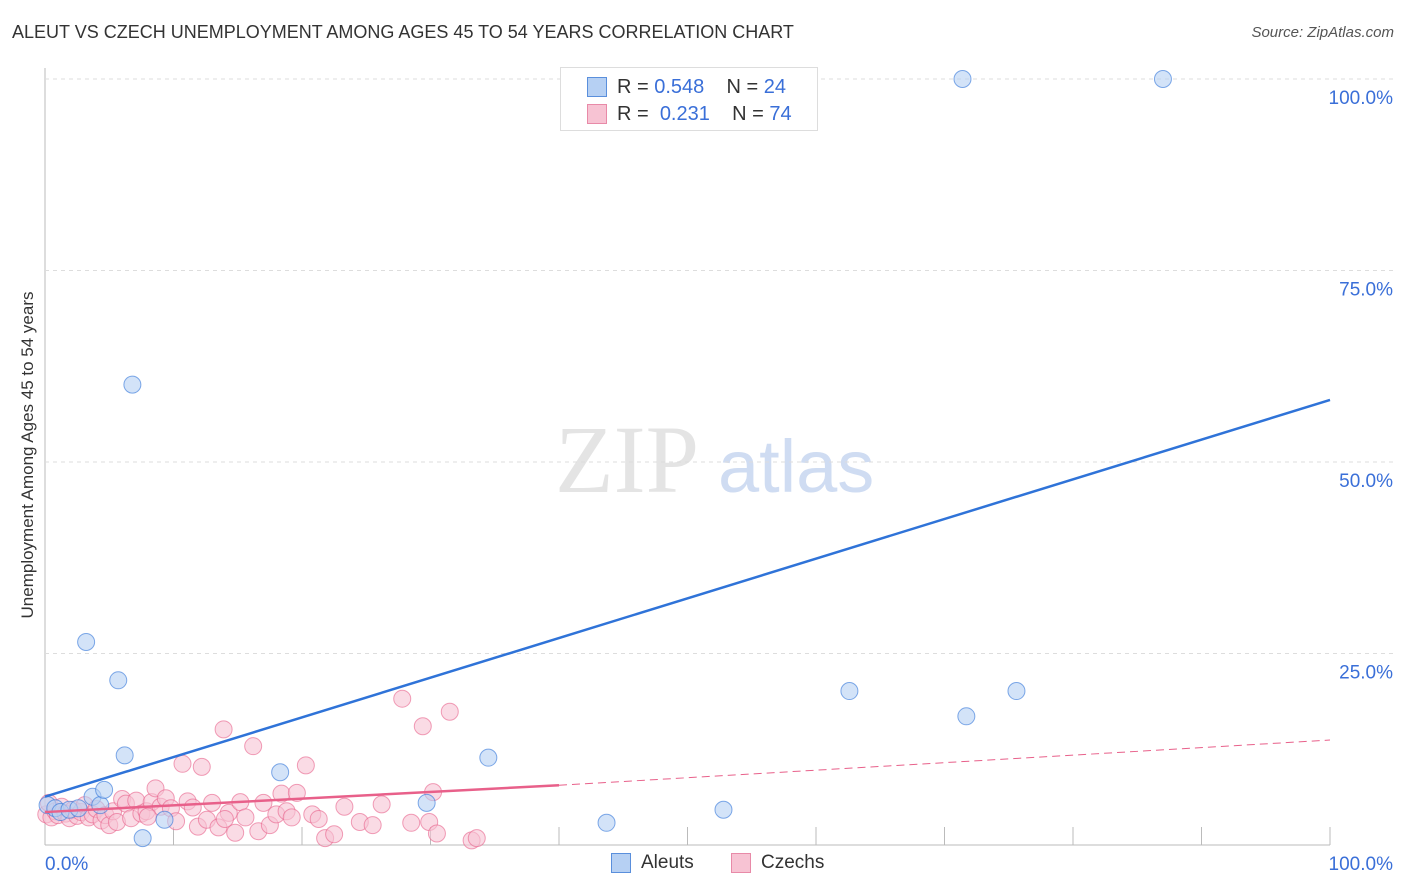  Describe the element at coordinates (667, 862) in the screenshot. I see `legend-label: Aleuts` at that location.